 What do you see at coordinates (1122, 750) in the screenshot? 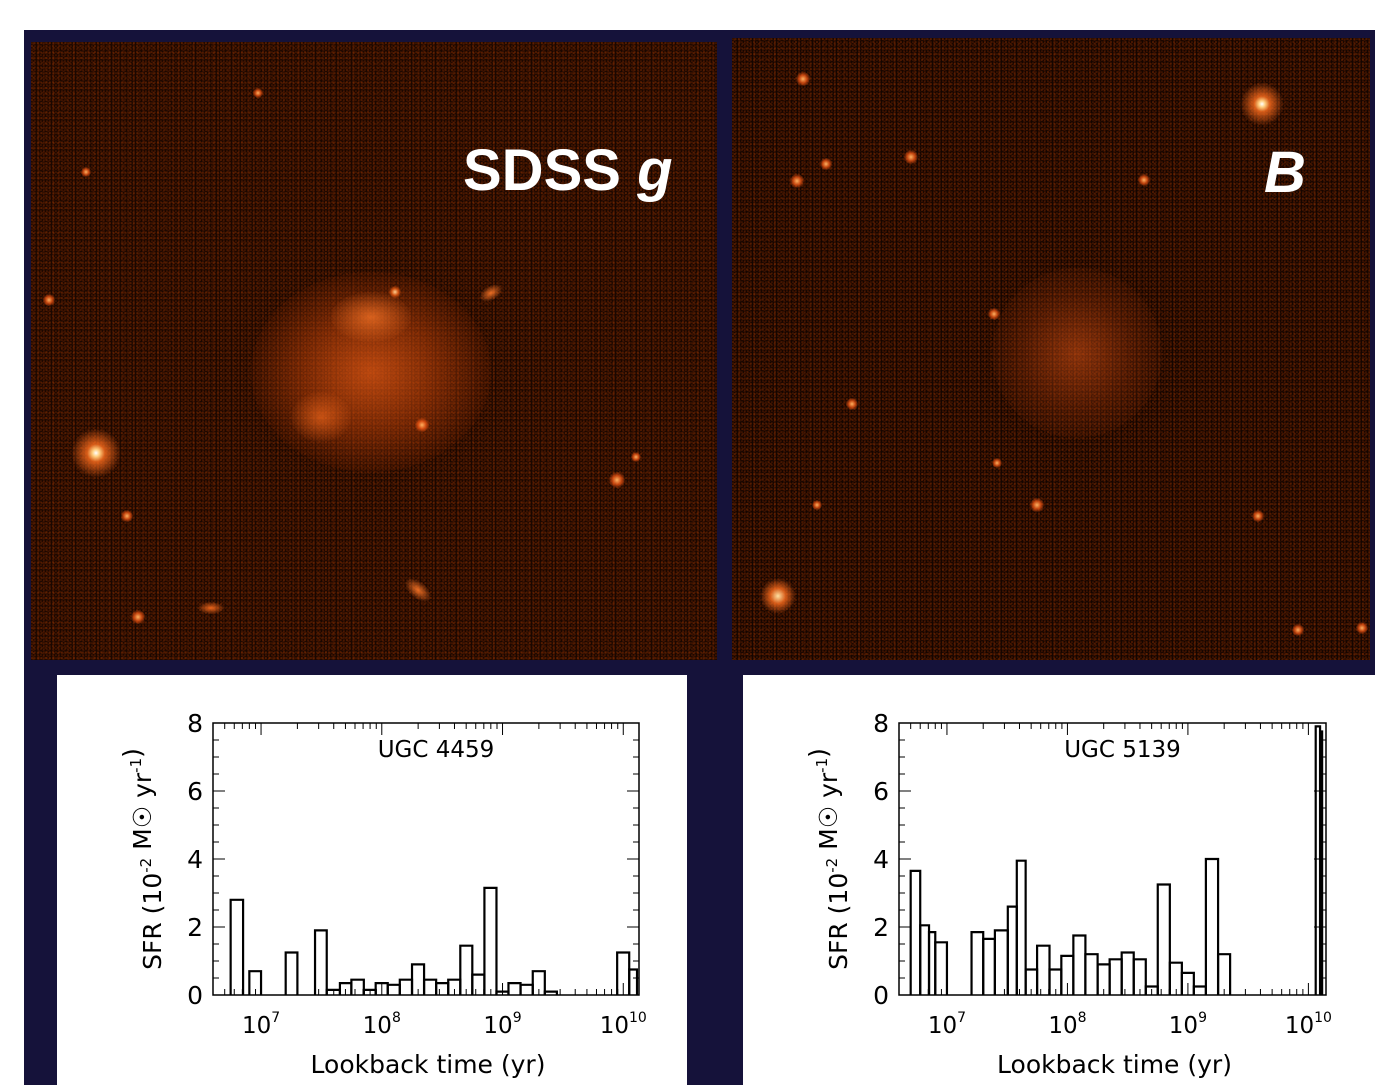
I see `chart-title: UGC 5139` at bounding box center [1122, 750].